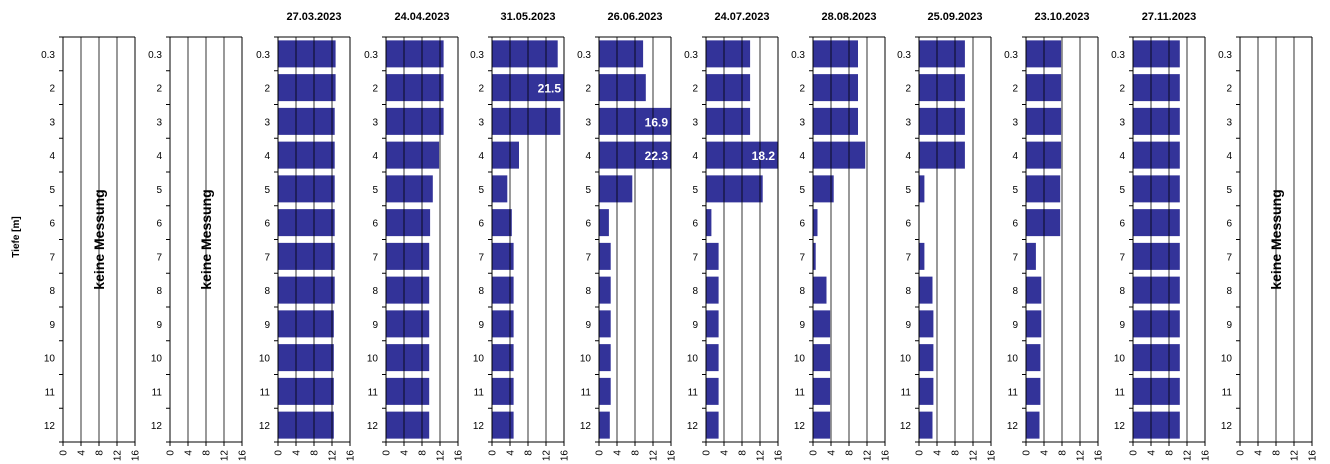 This screenshot has height=464, width=1330. Describe the element at coordinates (520, 236) in the screenshot. I see `panel-5: 31.05.2023 0.3 2 3 4 5 6 7 8 9 10 11 12 0 4 8 12 16 21.5` at that location.